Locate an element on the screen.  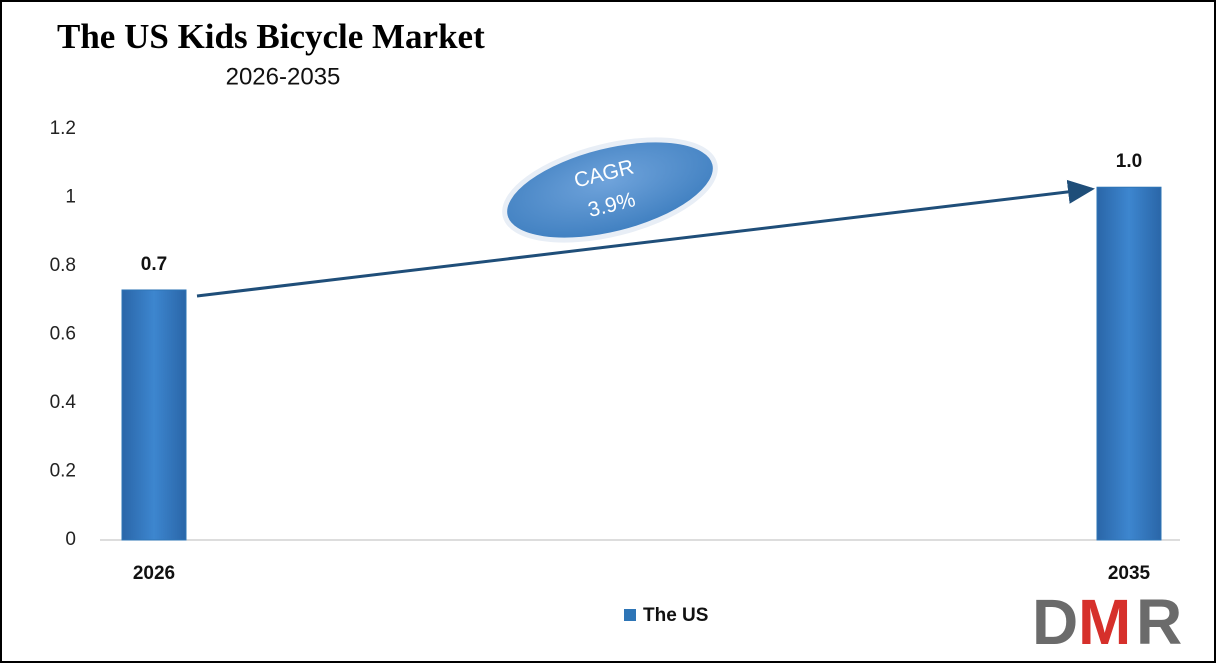
x-tick-label: 2035 is located at coordinates (1129, 573).